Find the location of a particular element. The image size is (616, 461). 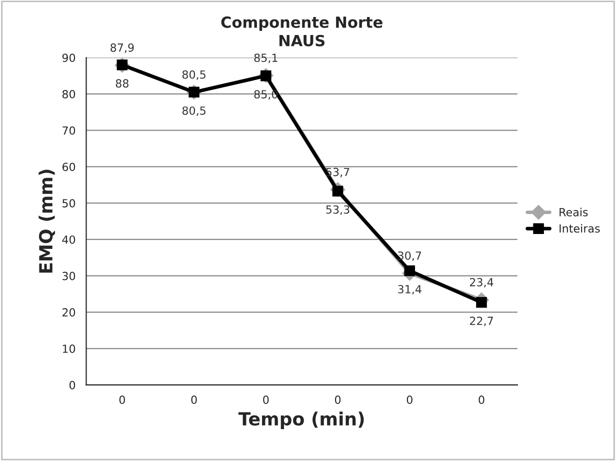

y-tick-label: 70 is located at coordinates (69, 130).